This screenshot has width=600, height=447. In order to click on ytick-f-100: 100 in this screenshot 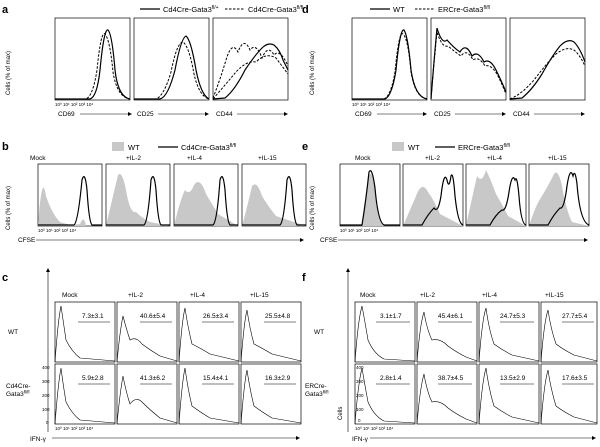, I will do `click(360, 409)`.